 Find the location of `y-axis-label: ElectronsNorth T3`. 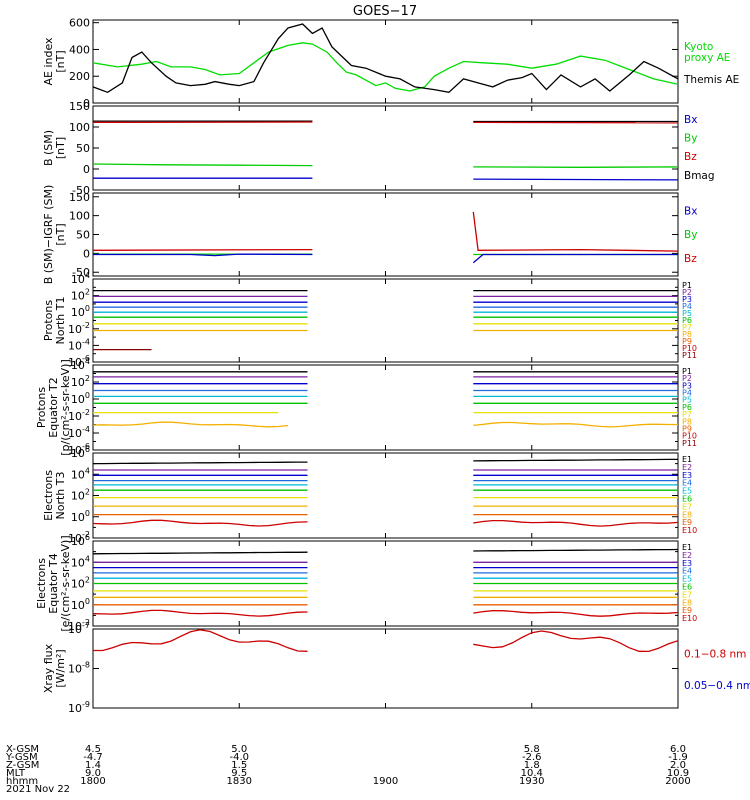

y-axis-label: ElectronsNorth T3 is located at coordinates (54, 495).